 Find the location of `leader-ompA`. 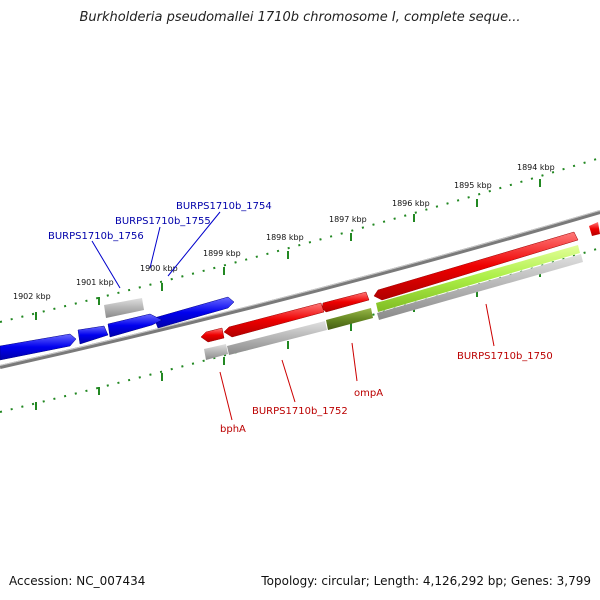

leader-ompA is located at coordinates (354, 362).